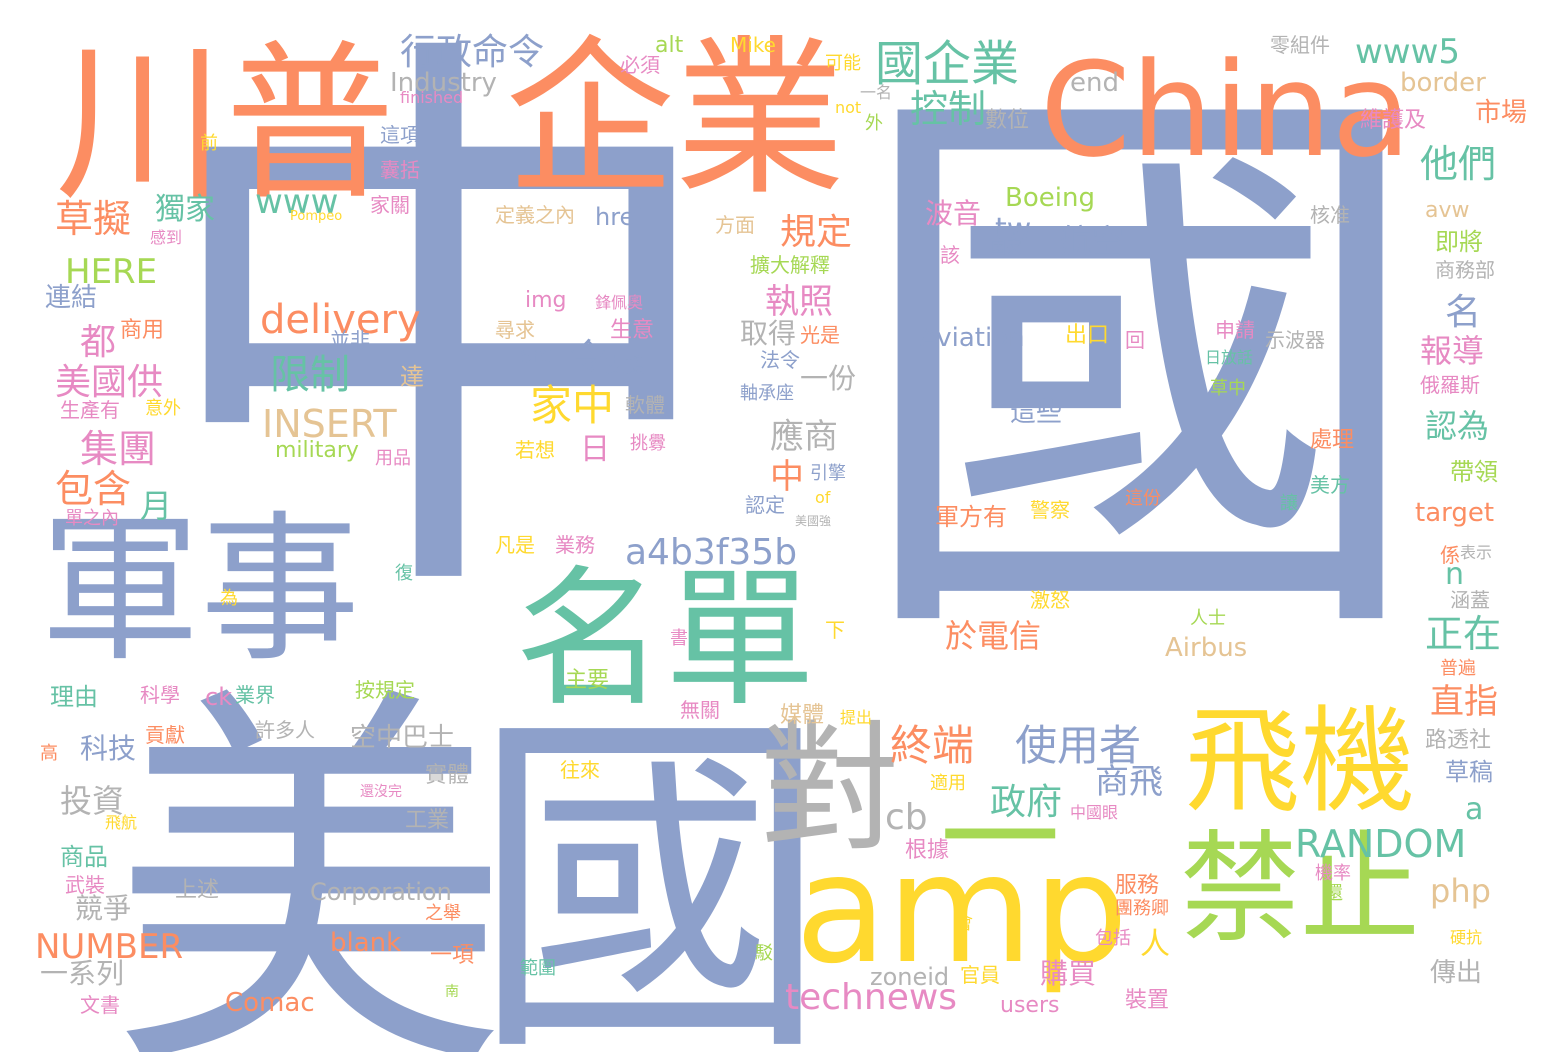 This screenshot has height=1052, width=1548. I want to click on cloud-word: 方面, so click(735, 225).